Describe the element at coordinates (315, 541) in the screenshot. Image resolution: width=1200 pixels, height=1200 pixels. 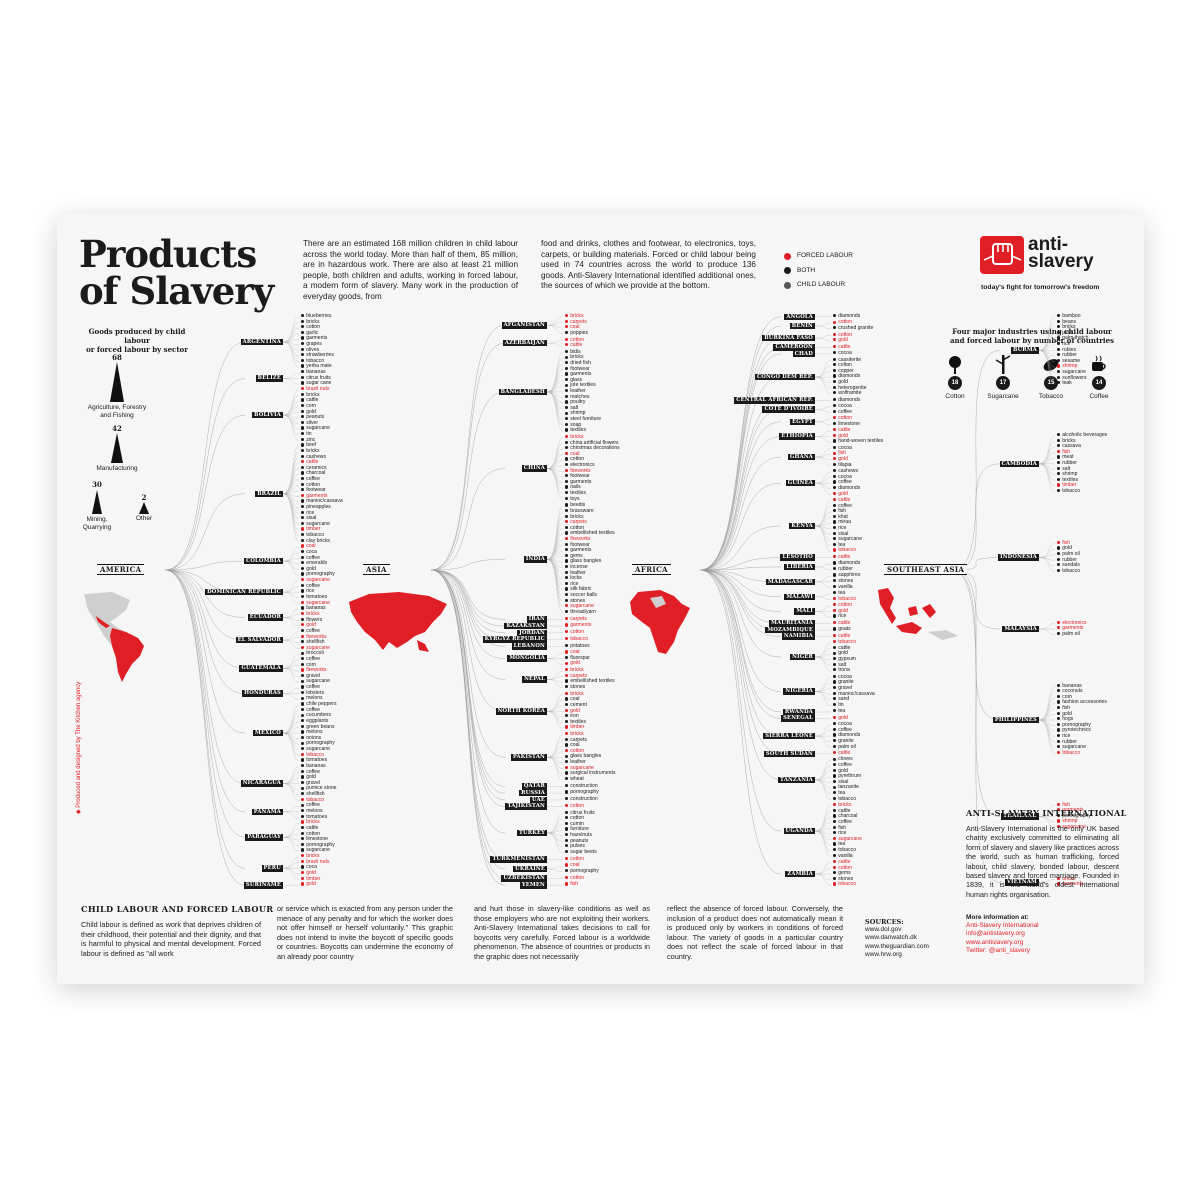
I see `product-item: clay bricks` at that location.